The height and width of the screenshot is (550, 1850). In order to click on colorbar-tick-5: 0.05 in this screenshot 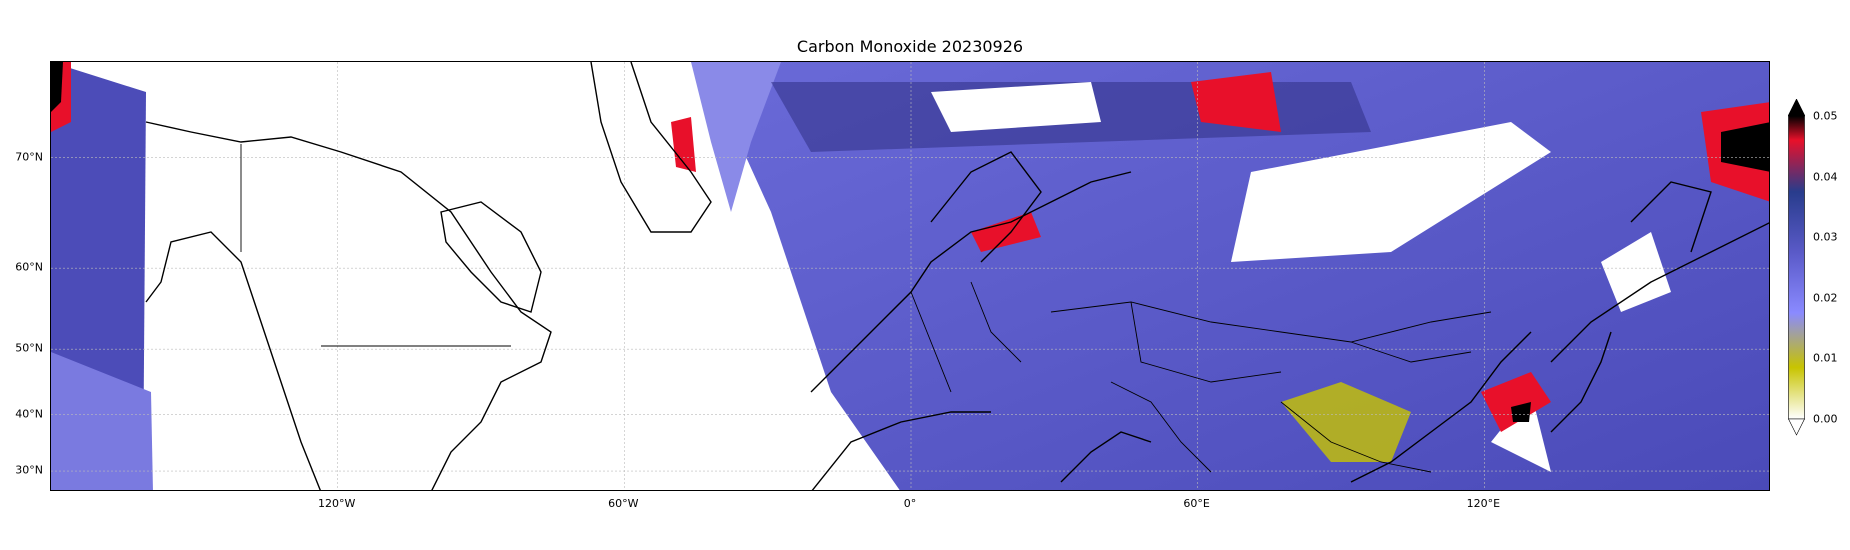, I will do `click(1825, 116)`.